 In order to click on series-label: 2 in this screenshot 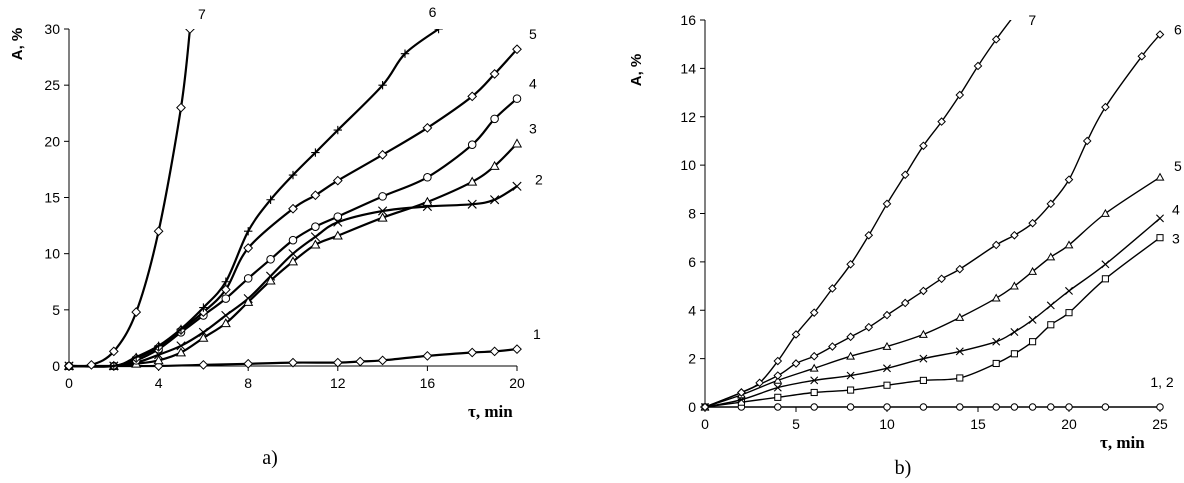, I will do `click(539, 179)`.